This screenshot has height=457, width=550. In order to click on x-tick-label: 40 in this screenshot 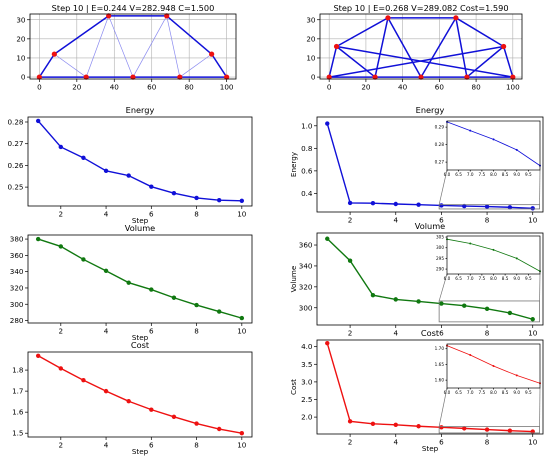, I will do `click(115, 87)`.